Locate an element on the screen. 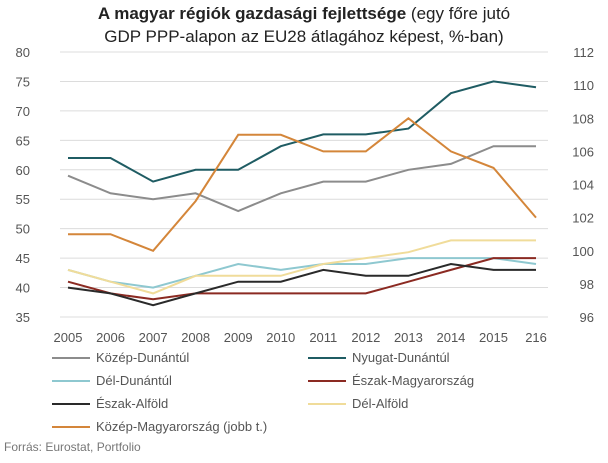 Image resolution: width=608 pixels, height=463 pixels. legend-item: Észak-Magyarország is located at coordinates (391, 380).